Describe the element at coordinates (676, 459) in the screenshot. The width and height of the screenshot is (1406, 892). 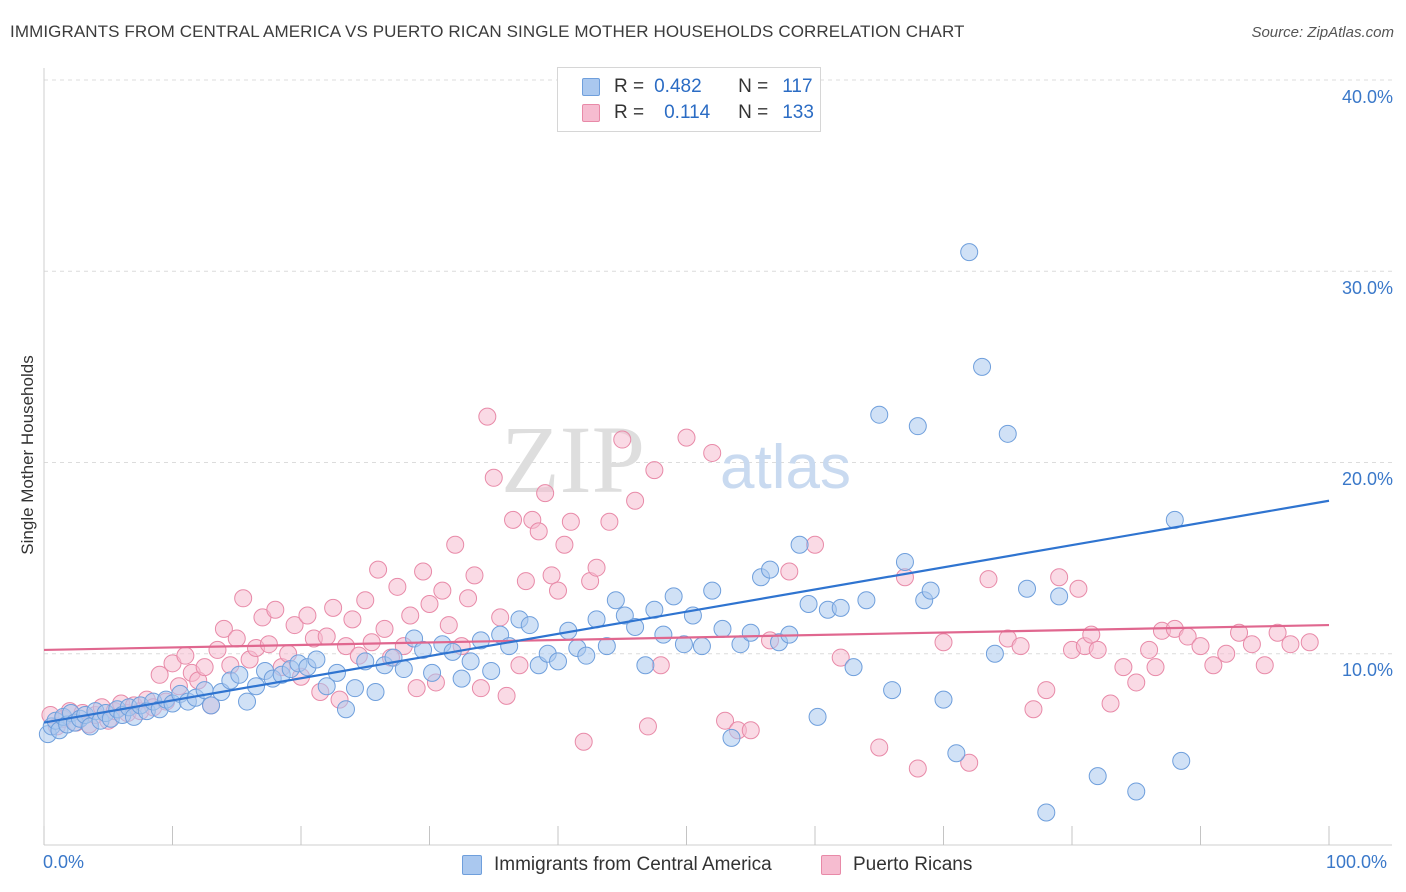
I see `watermark: ZIP atlas` at that location.